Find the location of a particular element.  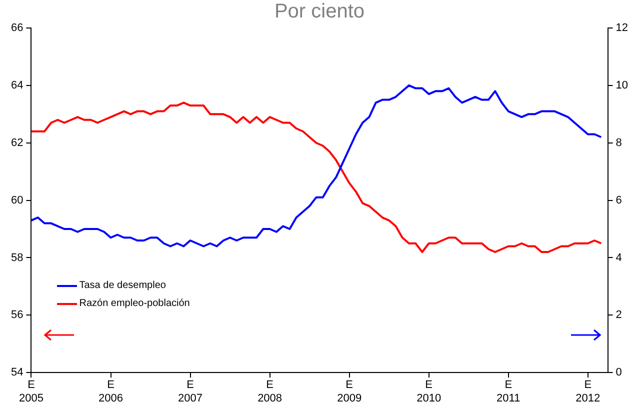

x-tick-label: E 2008 is located at coordinates (270, 391).